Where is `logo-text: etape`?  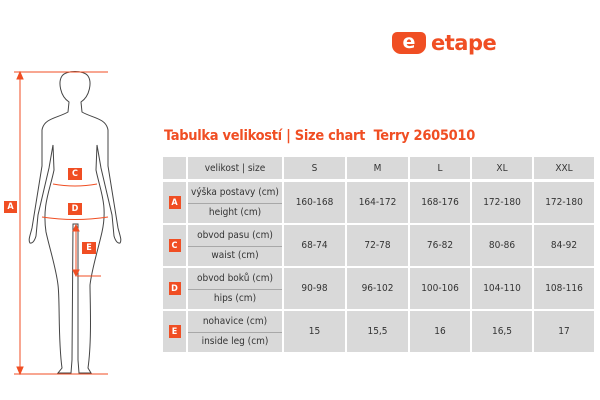
logo-text: etape is located at coordinates (464, 43).